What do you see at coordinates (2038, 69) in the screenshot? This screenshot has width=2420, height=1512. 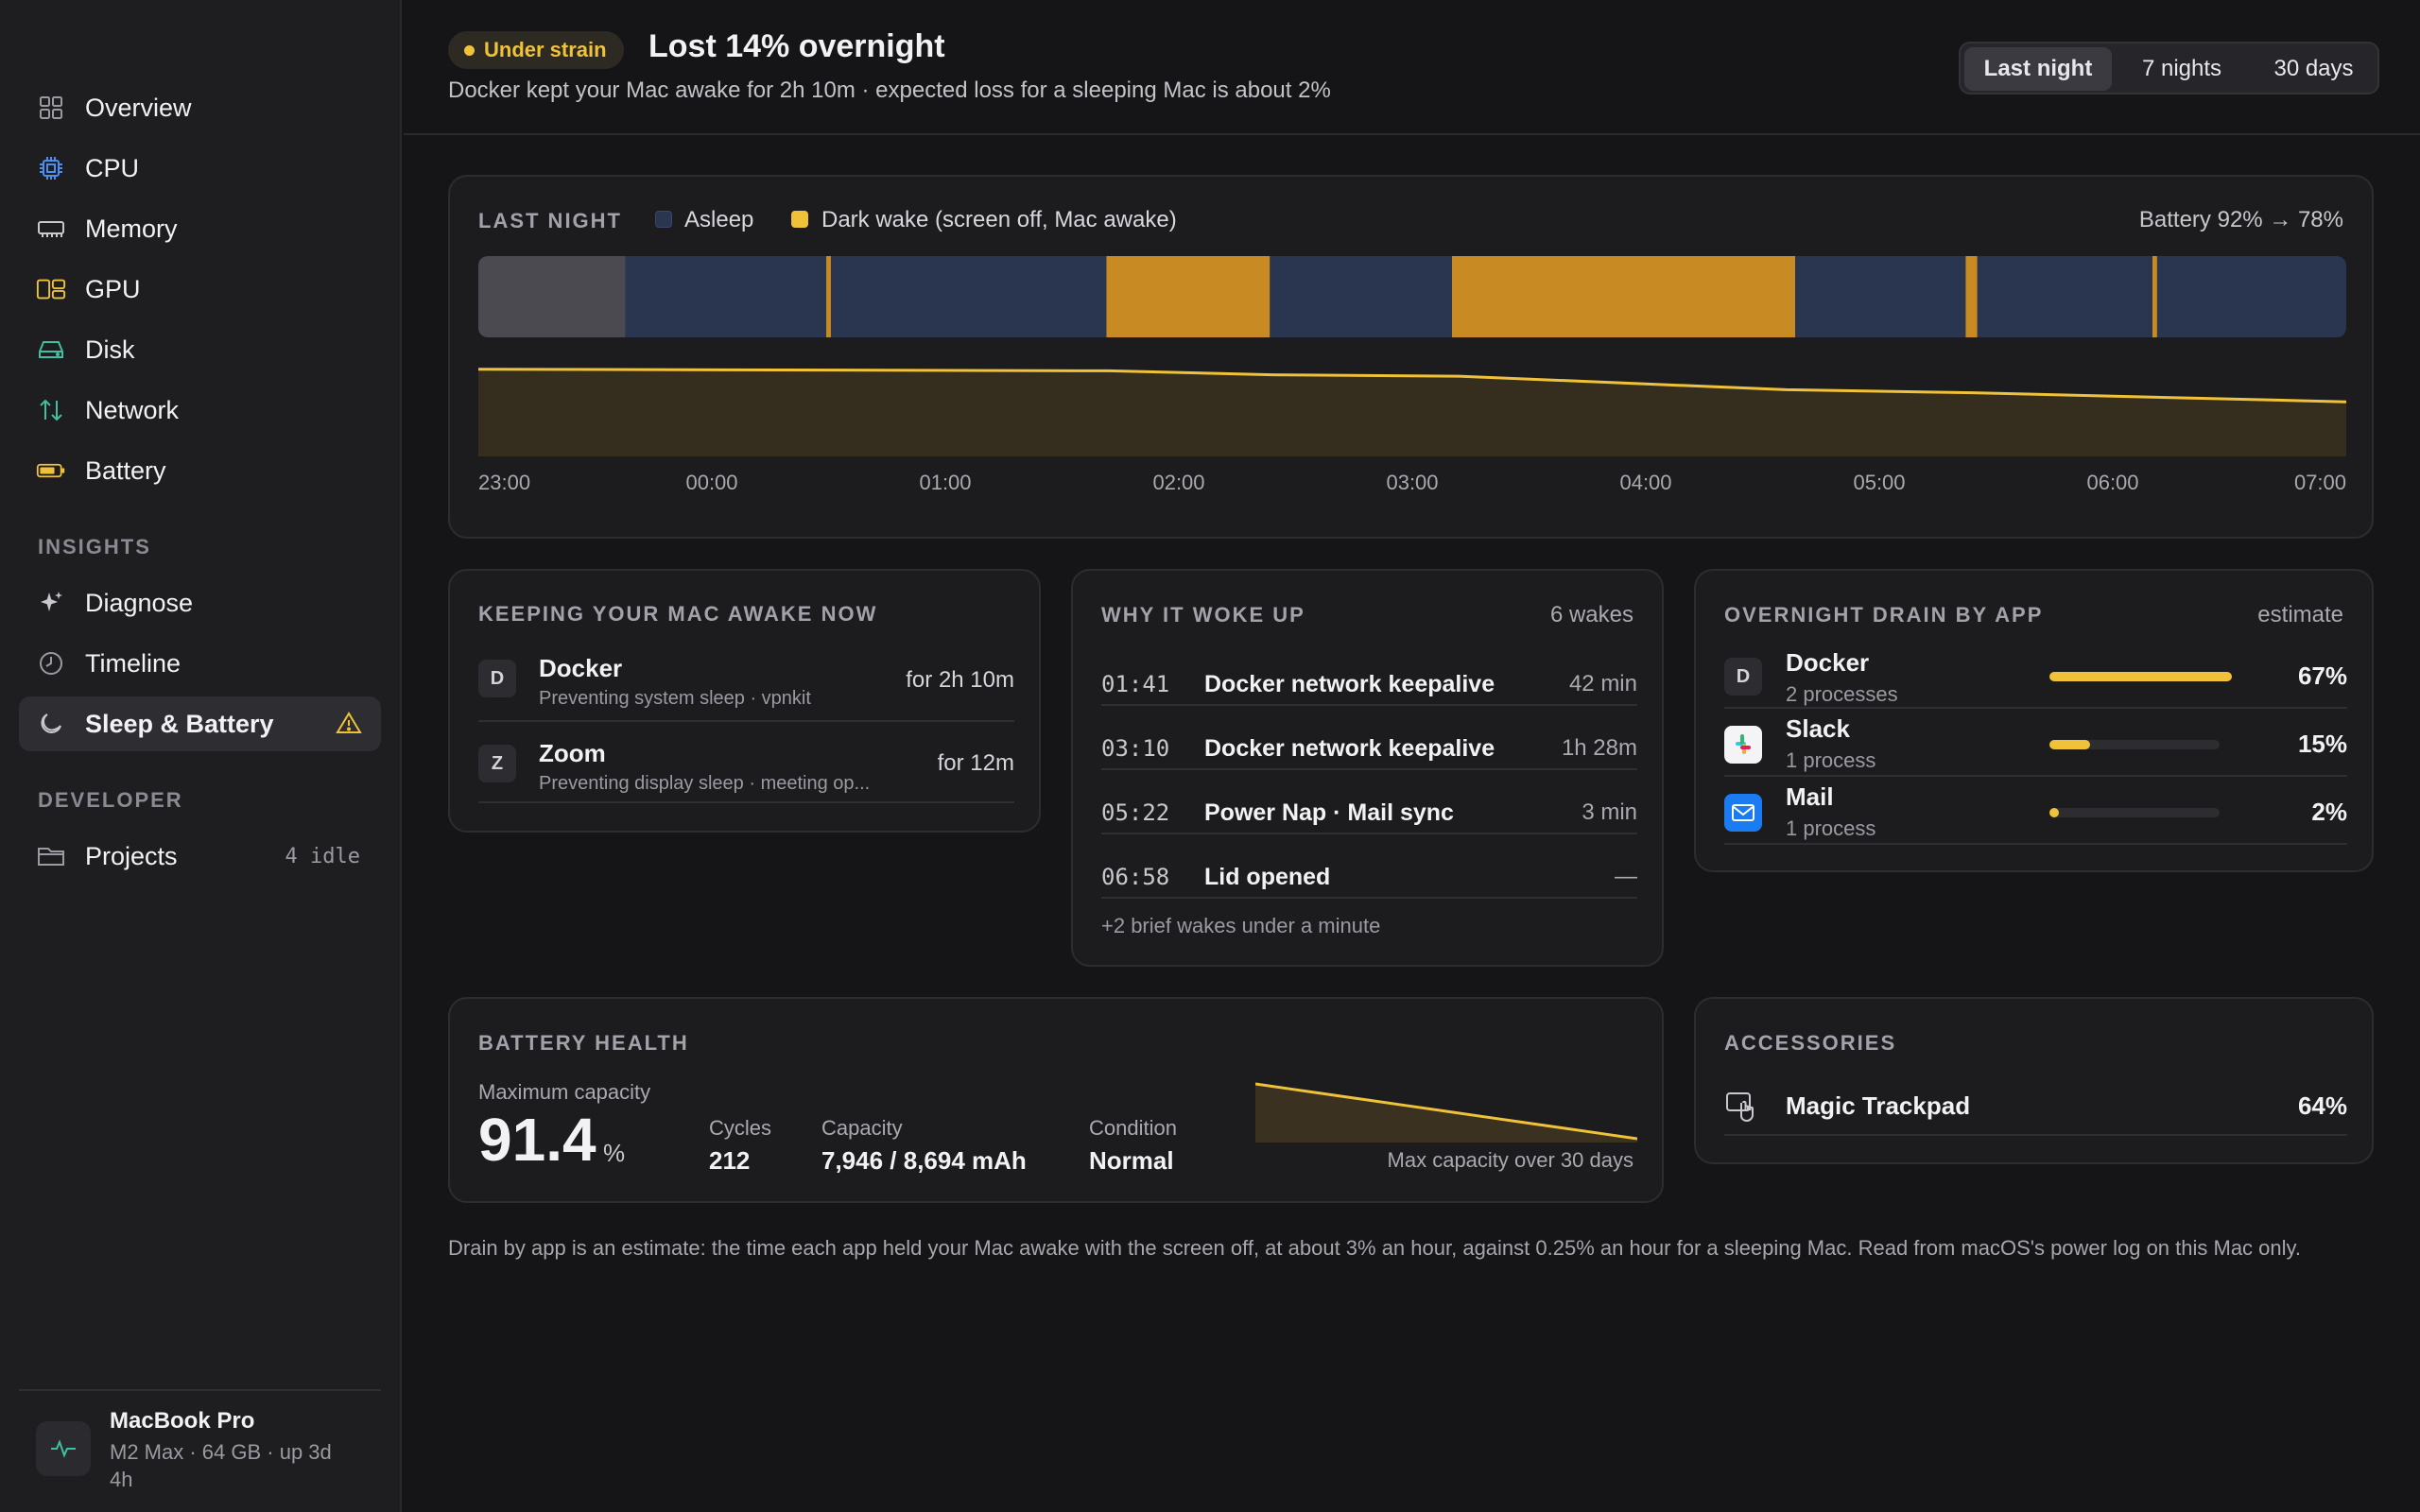 I see `range-last-night-button: Last night` at bounding box center [2038, 69].